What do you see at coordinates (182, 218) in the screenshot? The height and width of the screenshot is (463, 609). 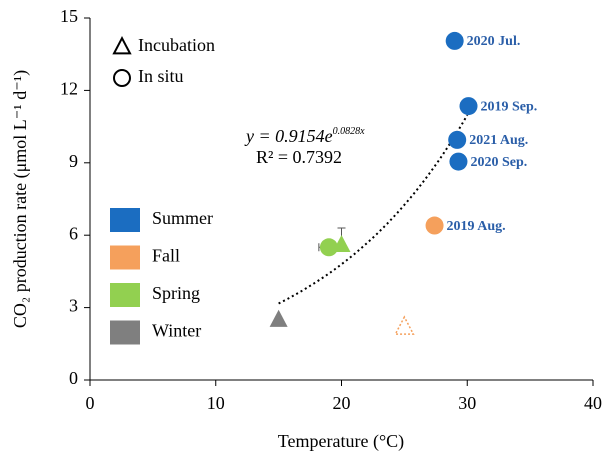 I see `legend-label: Summer` at bounding box center [182, 218].